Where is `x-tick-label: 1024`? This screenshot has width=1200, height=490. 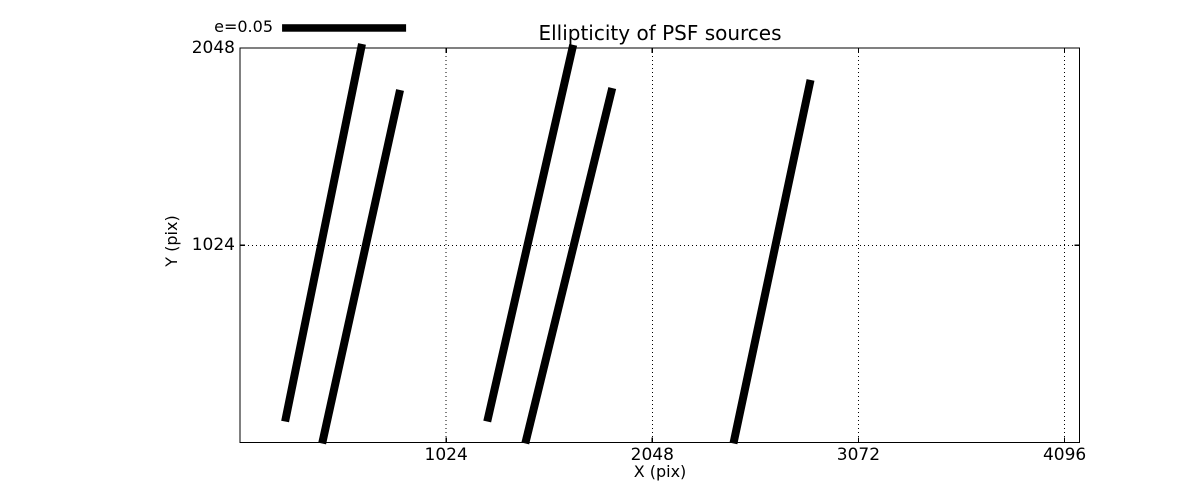 x-tick-label: 1024 is located at coordinates (446, 455).